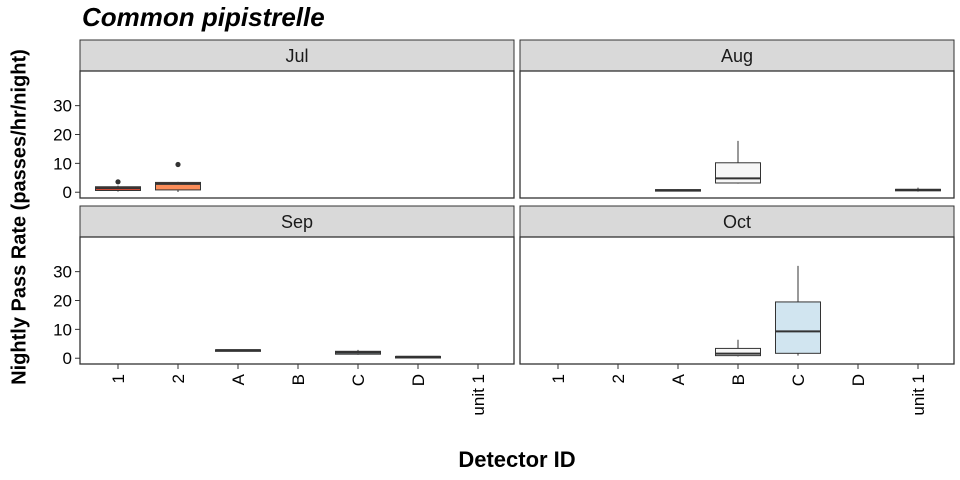 This screenshot has width=960, height=480. What do you see at coordinates (297, 222) in the screenshot?
I see `facet-label: Sep` at bounding box center [297, 222].